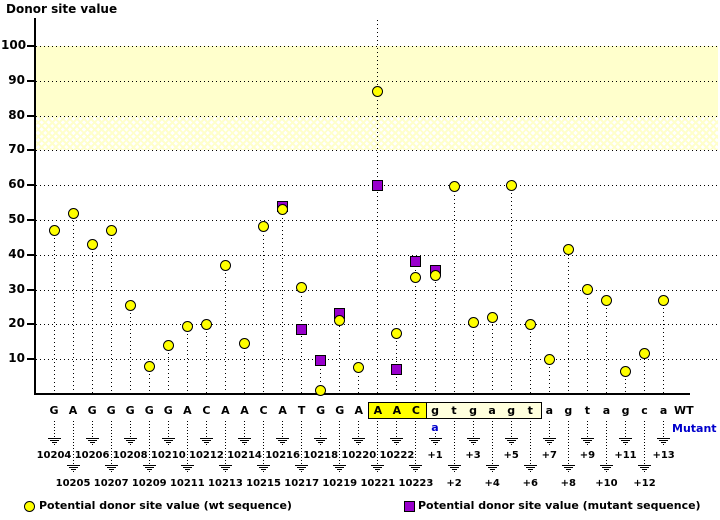  Describe the element at coordinates (587, 410) in the screenshot. I see `sequence-base: t` at that location.